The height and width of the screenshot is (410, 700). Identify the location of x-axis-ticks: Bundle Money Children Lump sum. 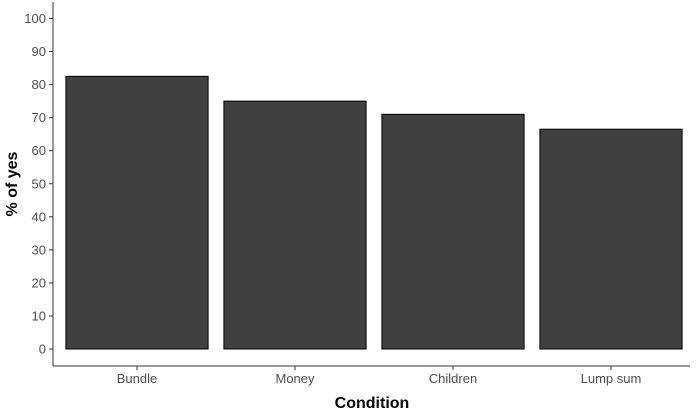
(379, 376).